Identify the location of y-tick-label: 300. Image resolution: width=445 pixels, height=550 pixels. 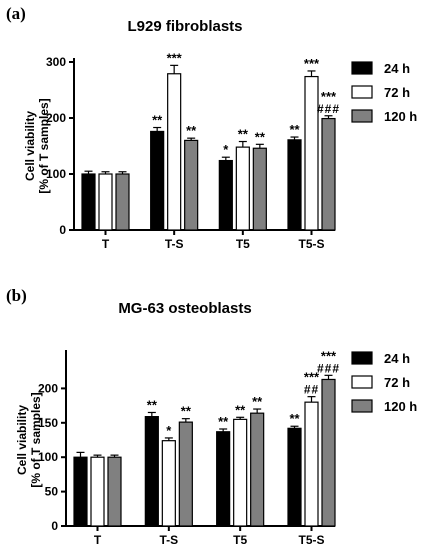
(56, 62).